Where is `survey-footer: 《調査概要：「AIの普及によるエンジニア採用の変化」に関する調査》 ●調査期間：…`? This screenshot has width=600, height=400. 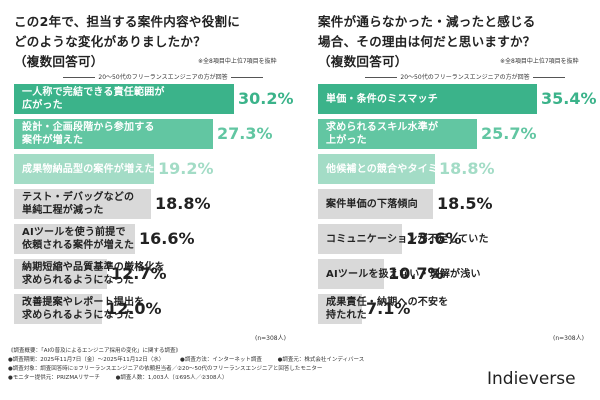 survey-footer: 《調査概要：「AIの普及によるエンジニア採用の変化」に関する調査》 ●調査期間：… is located at coordinates (300, 373).